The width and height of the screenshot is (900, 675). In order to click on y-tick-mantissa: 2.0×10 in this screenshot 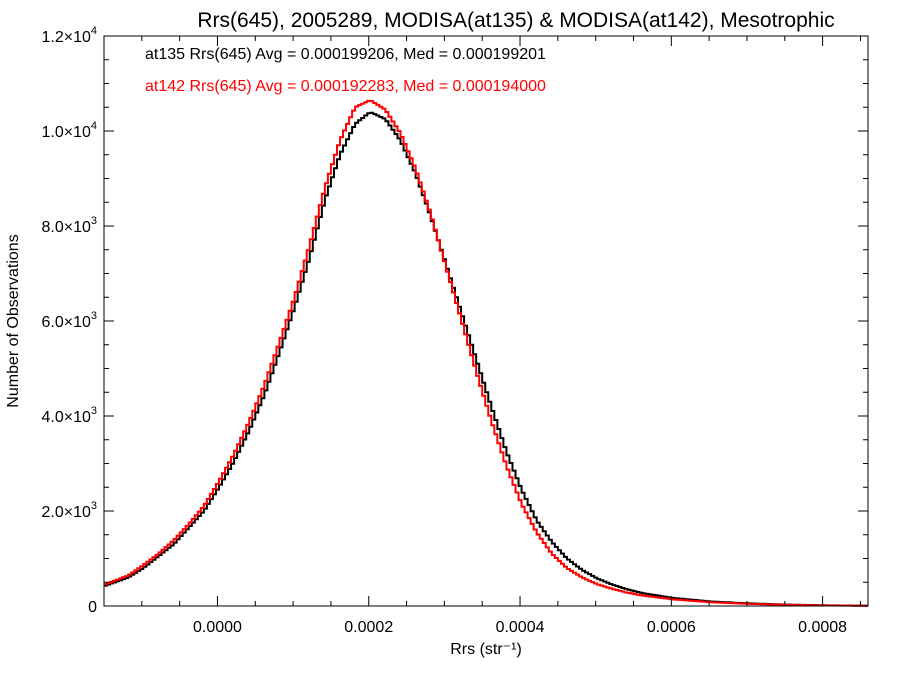, I will do `click(65, 512)`.